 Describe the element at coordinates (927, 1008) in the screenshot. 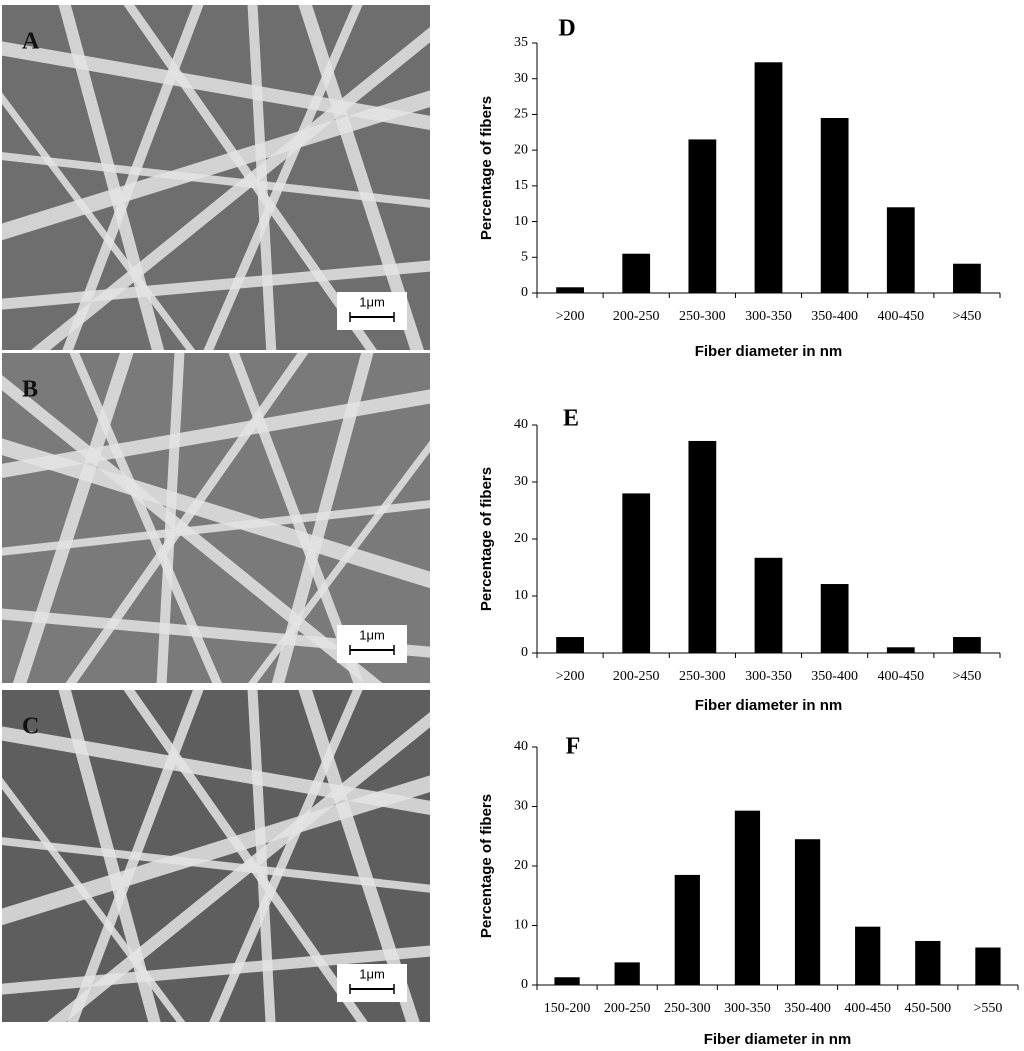

I see `x-tick-label: 450-500` at that location.